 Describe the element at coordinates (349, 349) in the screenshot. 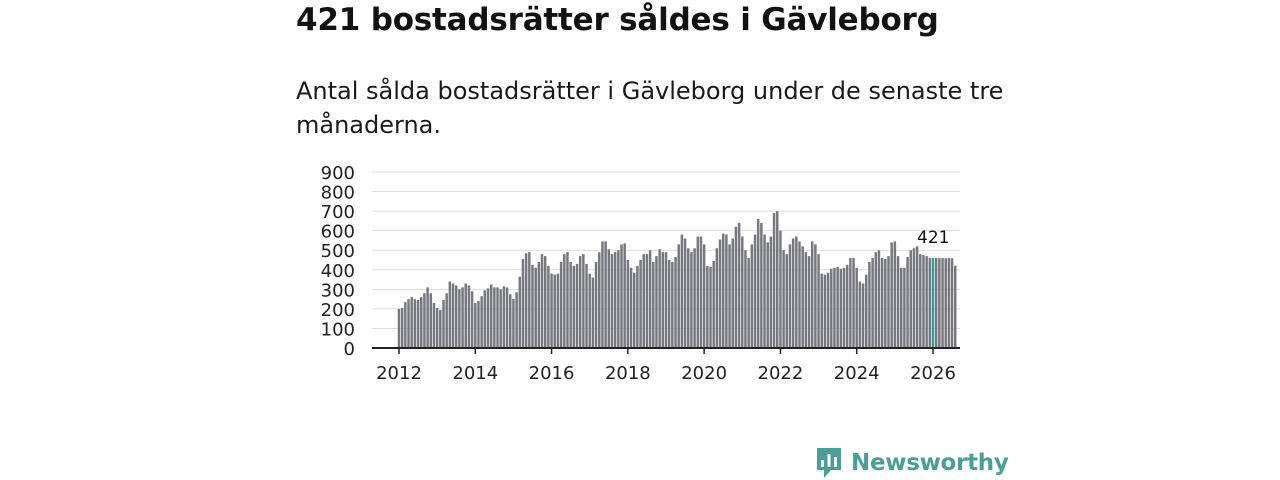

I see `y-tick-label: 0` at that location.